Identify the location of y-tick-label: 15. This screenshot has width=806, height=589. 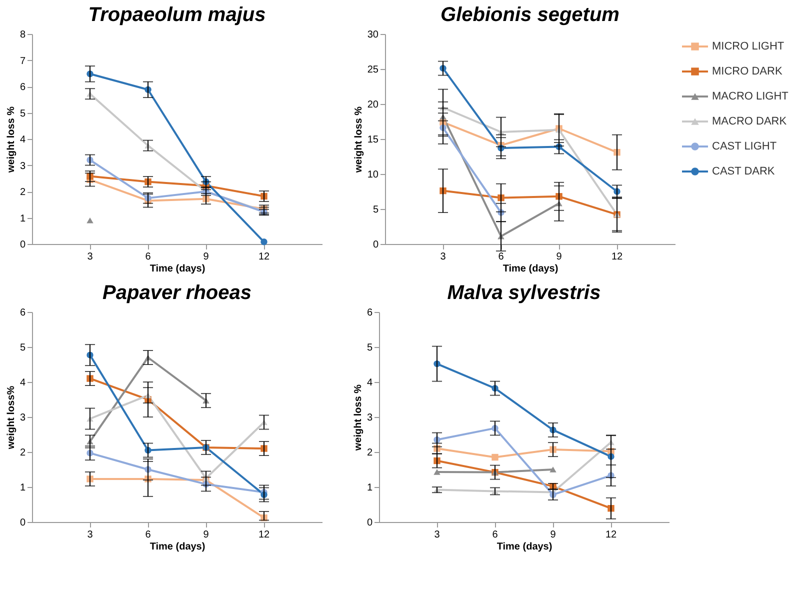
(373, 140).